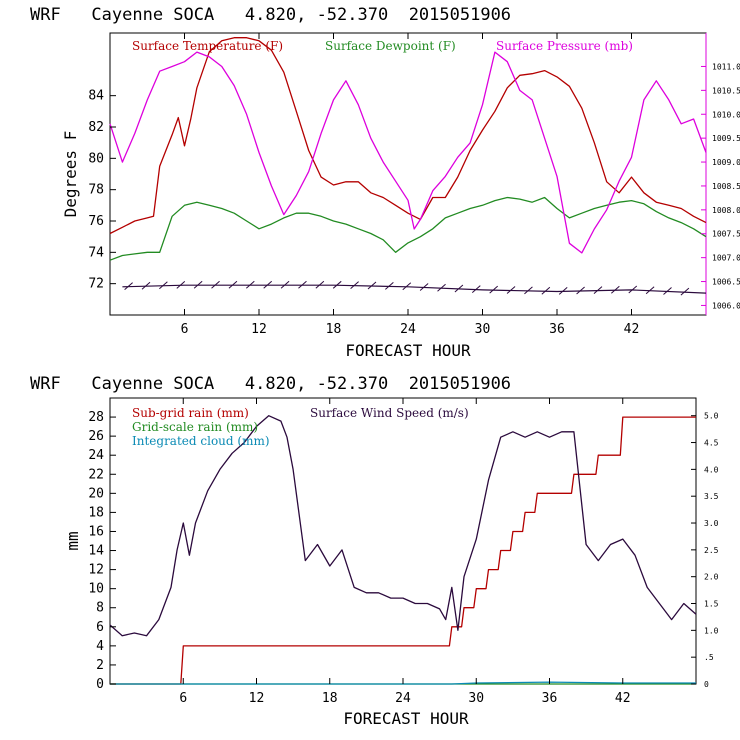 This screenshot has height=740, width=740. Describe the element at coordinates (96, 252) in the screenshot. I see `chart1-ytick-label: 74` at that location.